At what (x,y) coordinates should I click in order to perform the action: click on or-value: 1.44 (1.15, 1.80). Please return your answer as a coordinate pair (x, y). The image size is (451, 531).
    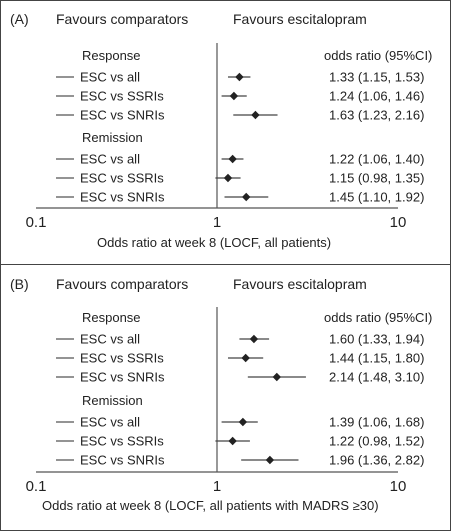
    Looking at the image, I should click on (376, 358).